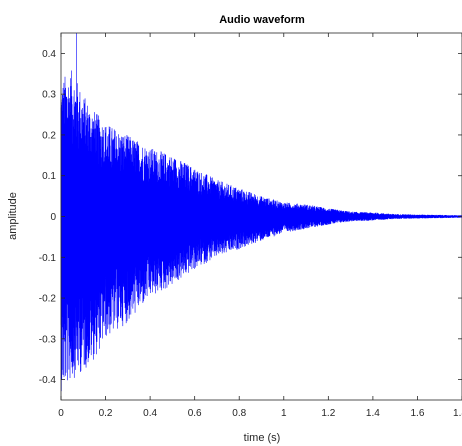 The image size is (462, 446). Describe the element at coordinates (48, 299) in the screenshot. I see `y-tick-label: -0.2` at that location.